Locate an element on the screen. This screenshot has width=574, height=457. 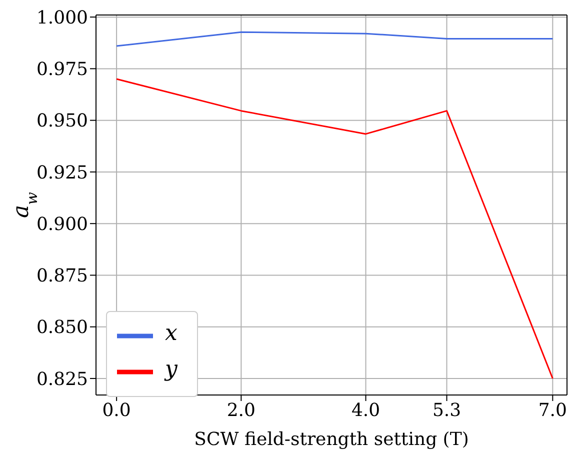
y-tick-label: 0.925 is located at coordinates (62, 173).